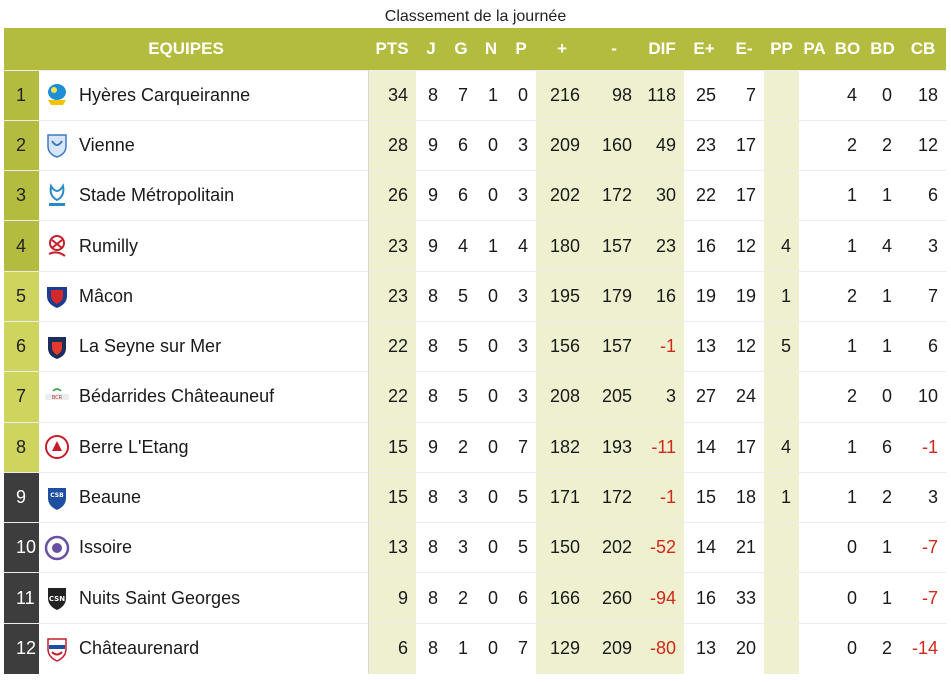 The height and width of the screenshot is (682, 951). I want to click on header-pa: PA, so click(815, 49).